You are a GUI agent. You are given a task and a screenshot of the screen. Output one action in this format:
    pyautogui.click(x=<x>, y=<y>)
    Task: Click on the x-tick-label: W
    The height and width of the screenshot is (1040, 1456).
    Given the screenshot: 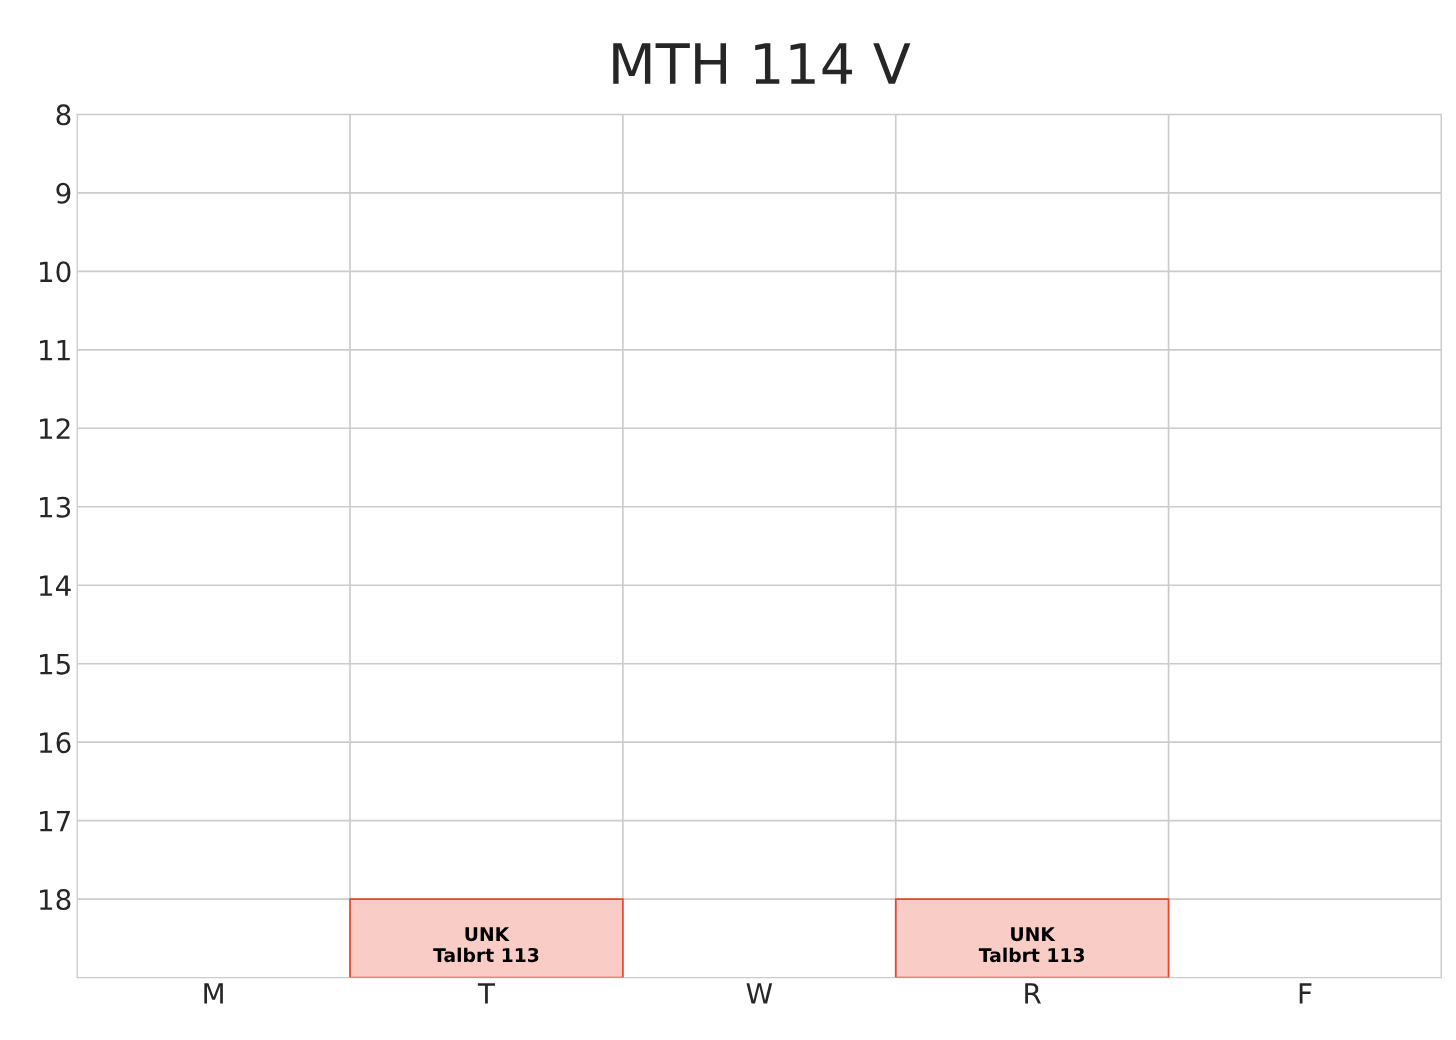 What is the action you would take?
    pyautogui.click(x=759, y=993)
    